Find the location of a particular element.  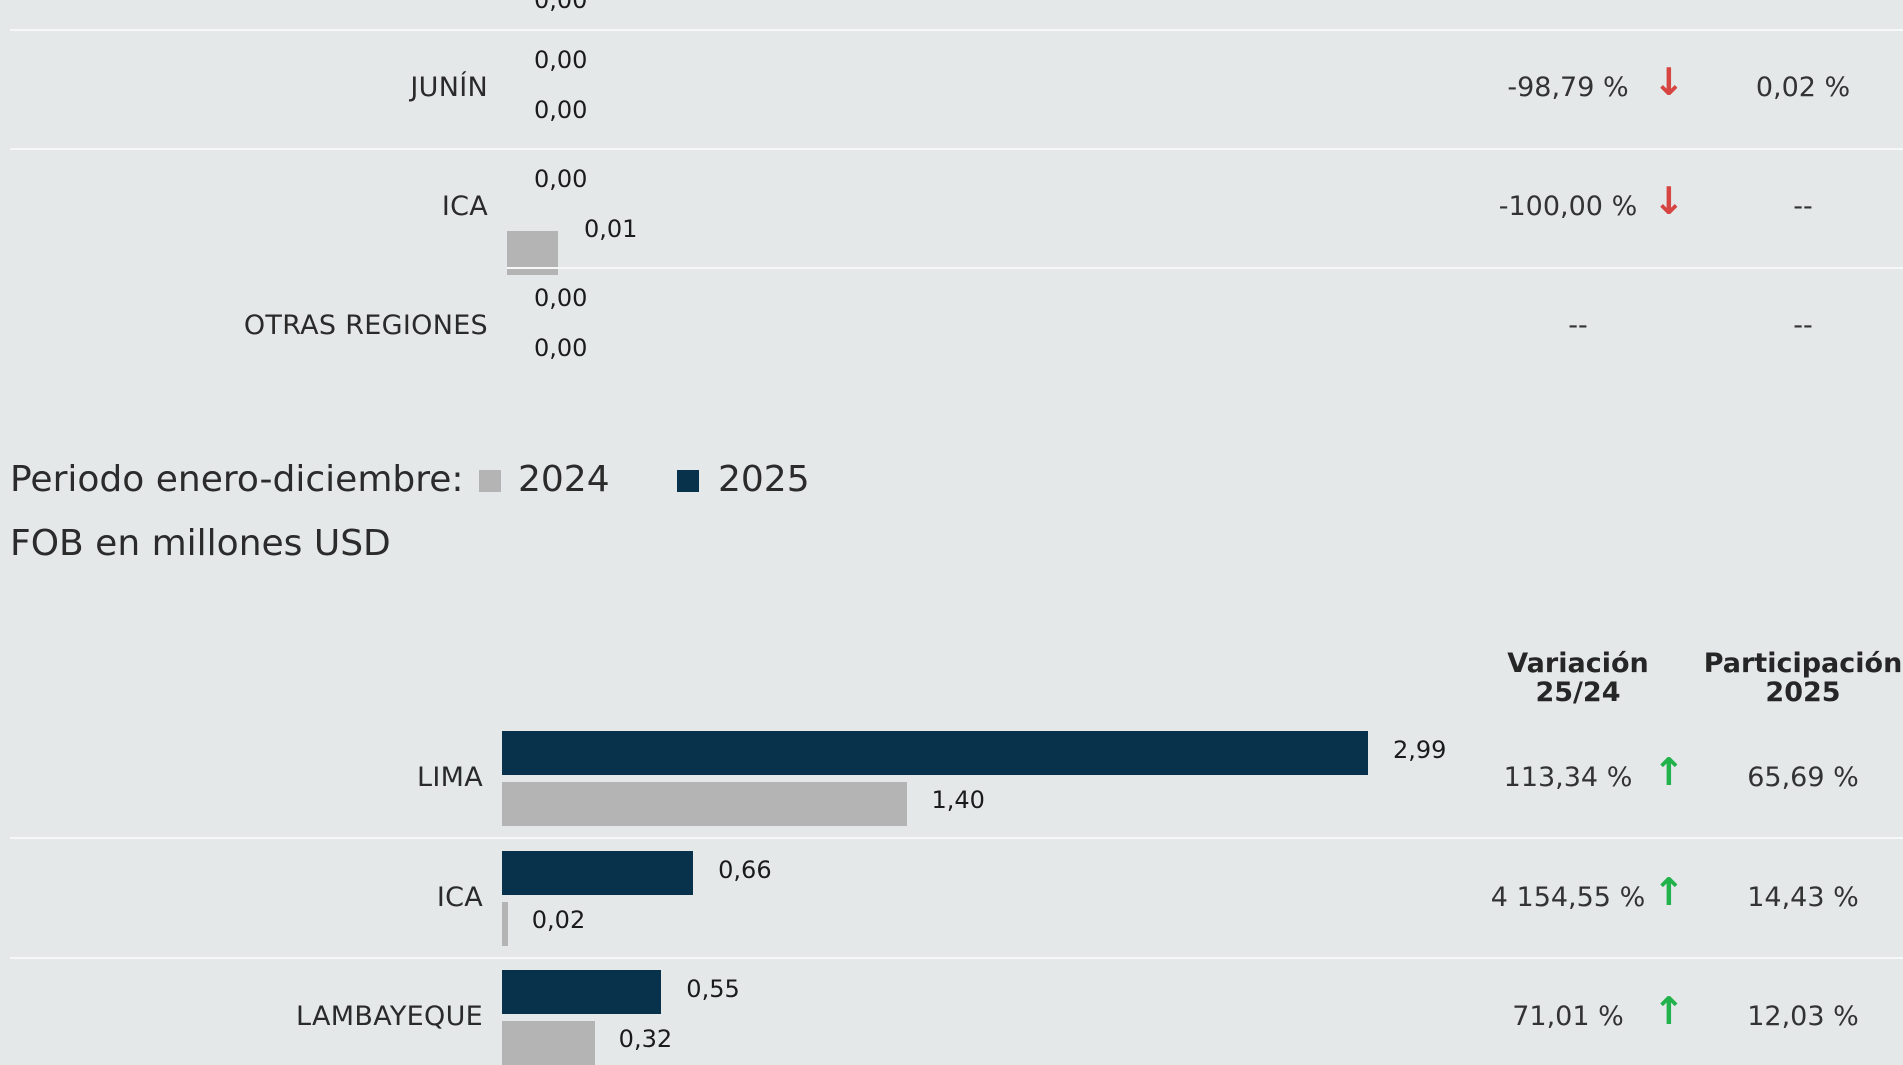

bar-value-label-2025: 0,66 is located at coordinates (745, 870).